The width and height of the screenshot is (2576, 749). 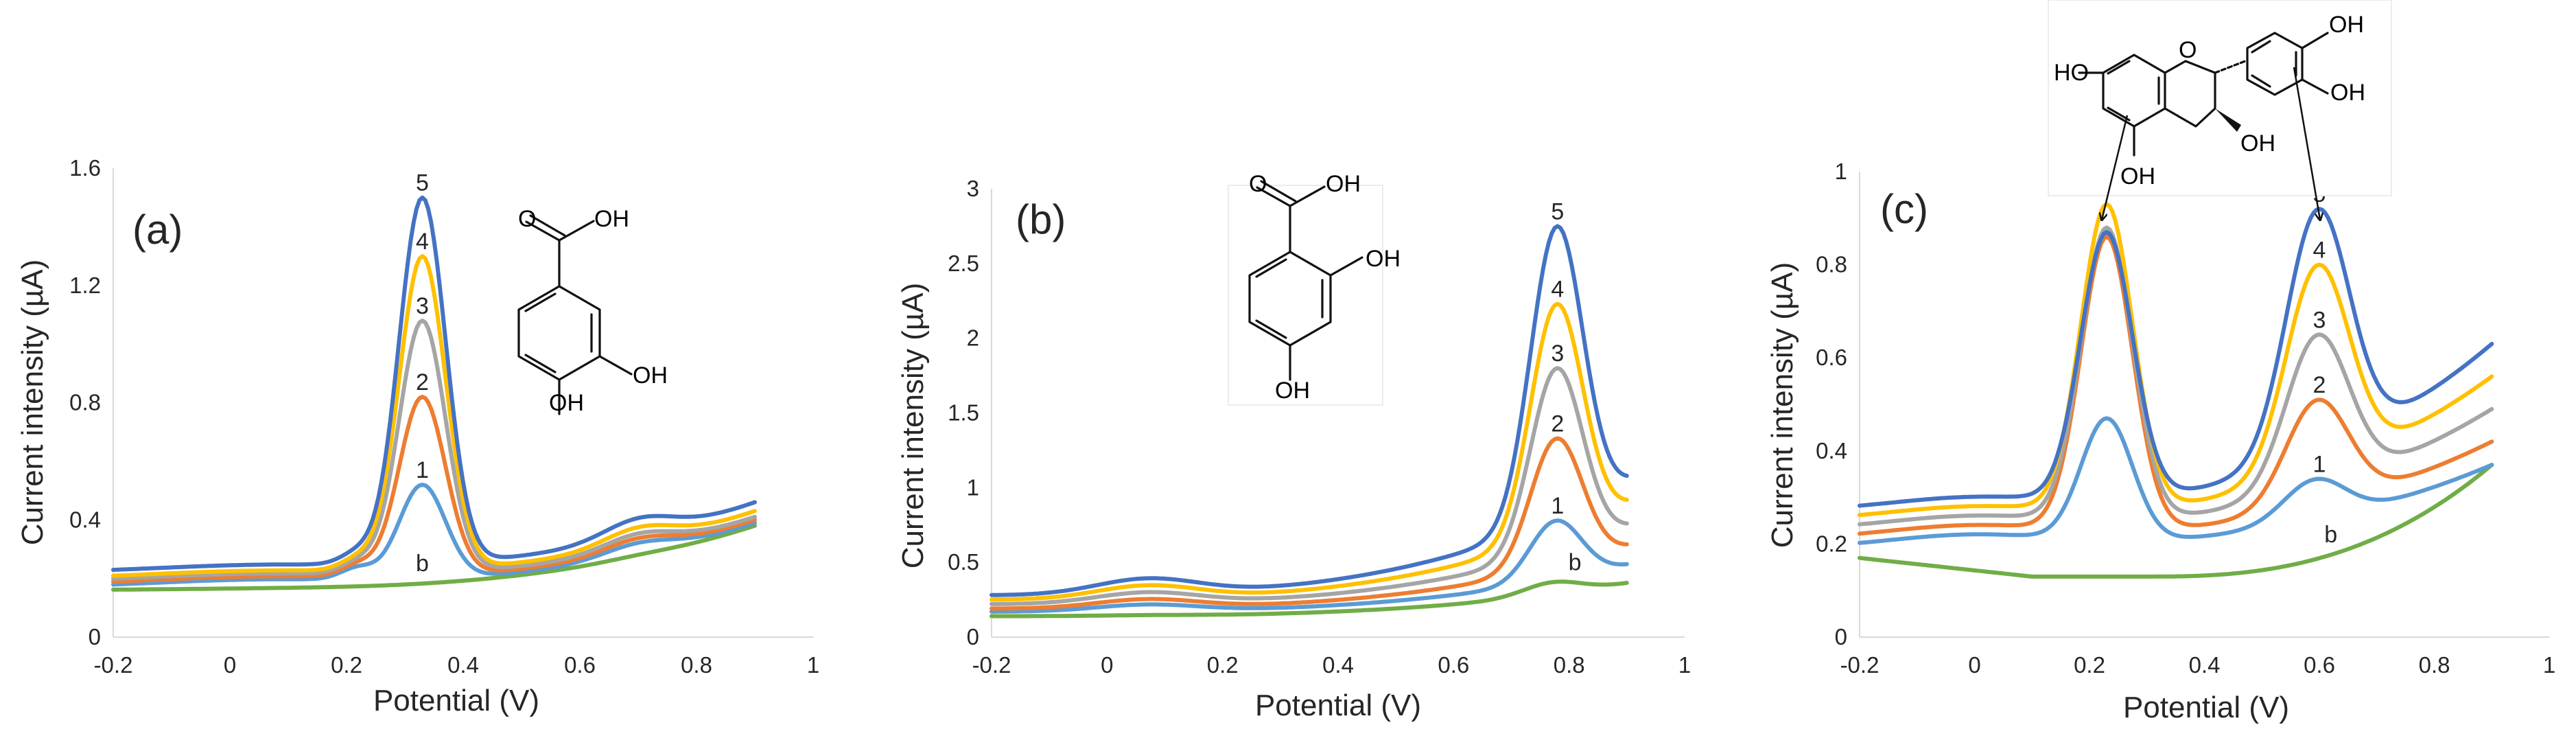 What do you see at coordinates (973, 338) in the screenshot?
I see `y-tick-label: 2` at bounding box center [973, 338].